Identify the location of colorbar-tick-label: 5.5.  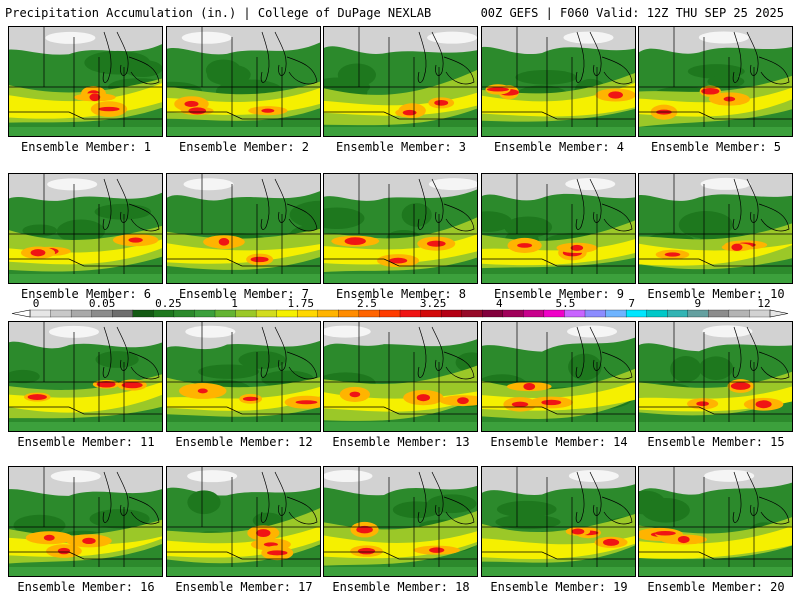
(565, 303).